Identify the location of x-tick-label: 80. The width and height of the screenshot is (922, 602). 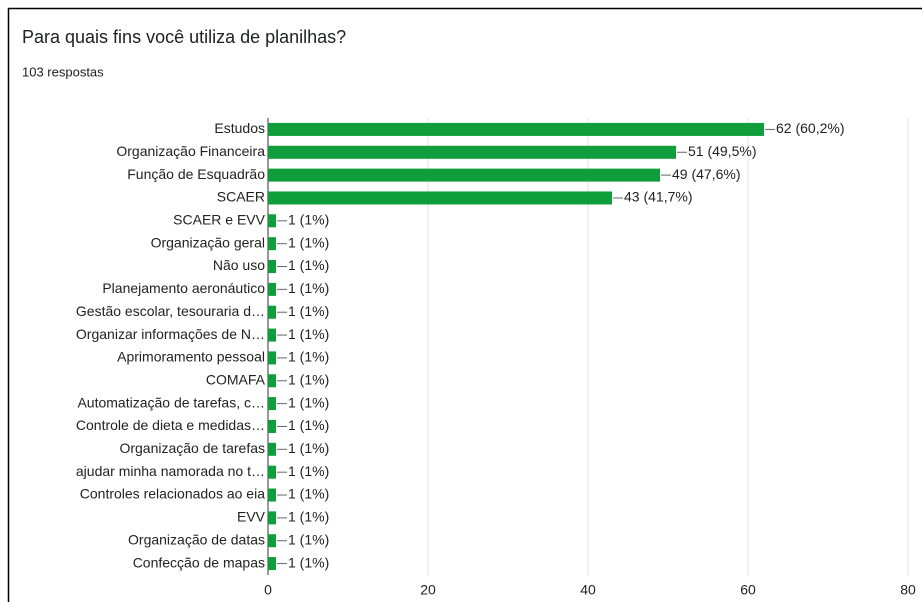
(908, 590).